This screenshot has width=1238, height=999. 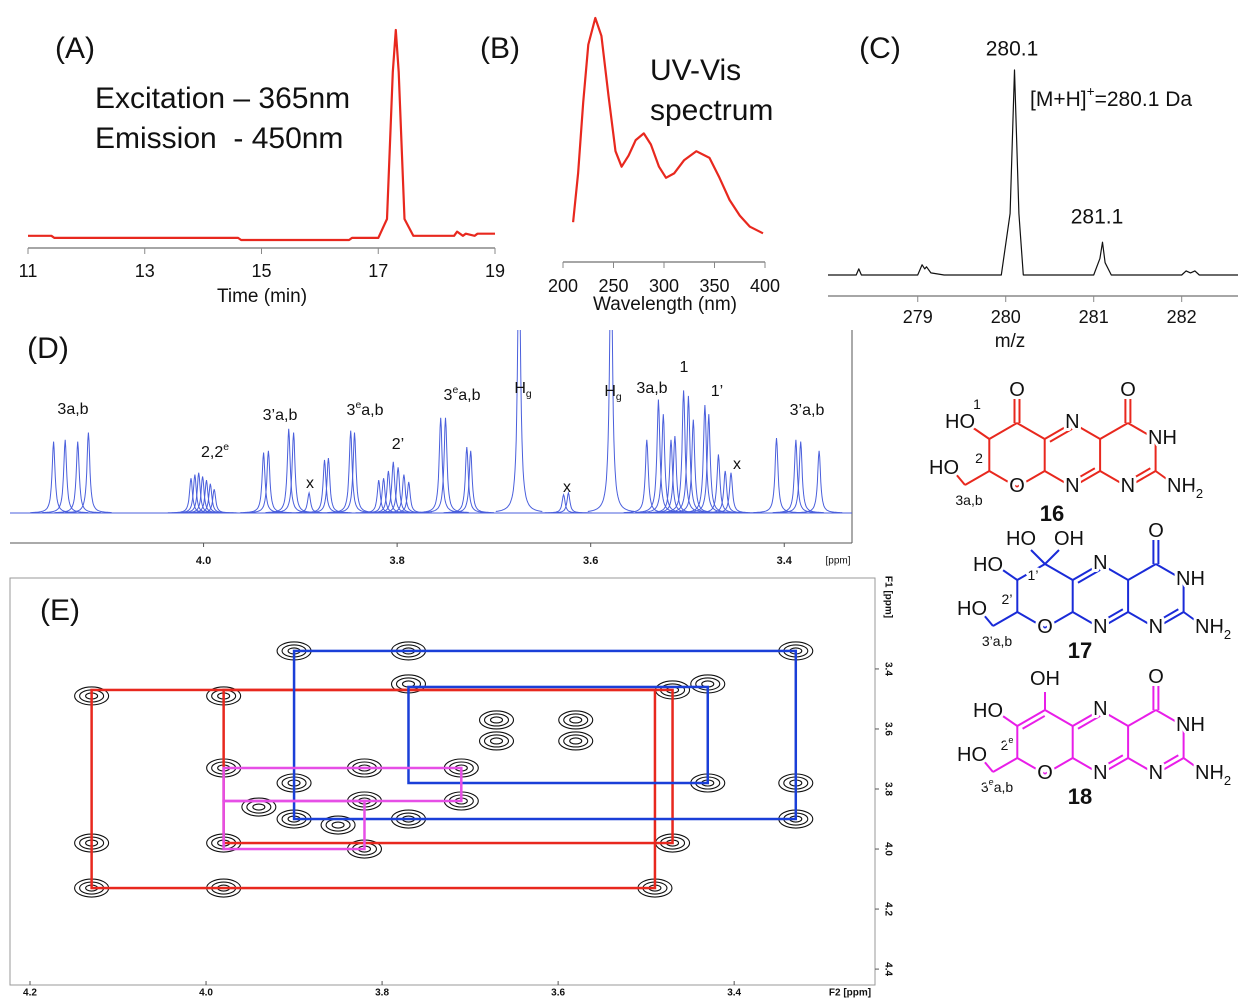 I want to click on peak-annotation-part: e, so click(x=358, y=405).